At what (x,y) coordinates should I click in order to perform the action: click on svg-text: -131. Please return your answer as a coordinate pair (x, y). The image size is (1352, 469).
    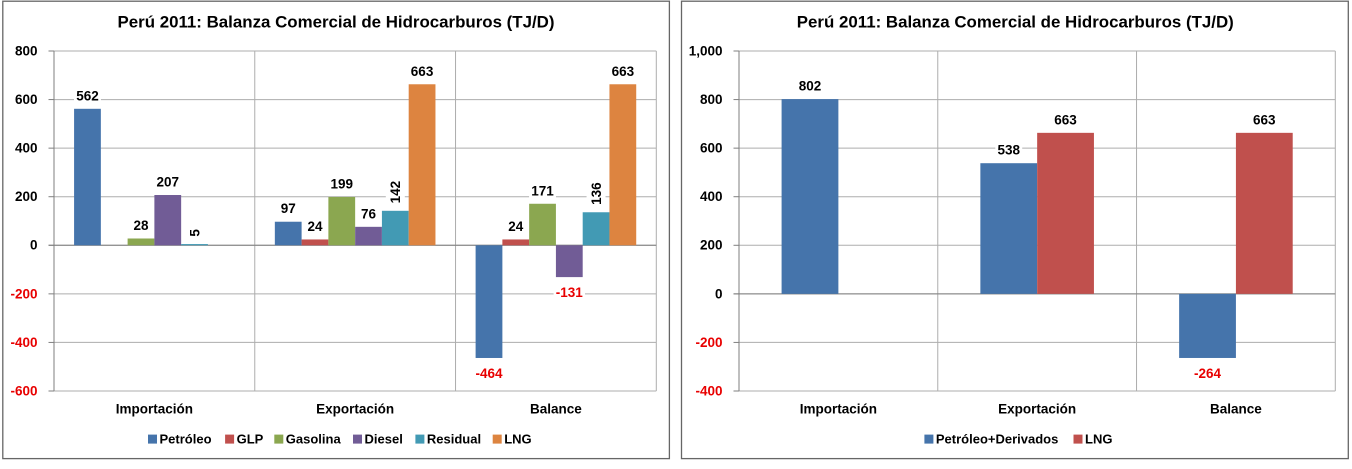
    Looking at the image, I should click on (570, 292).